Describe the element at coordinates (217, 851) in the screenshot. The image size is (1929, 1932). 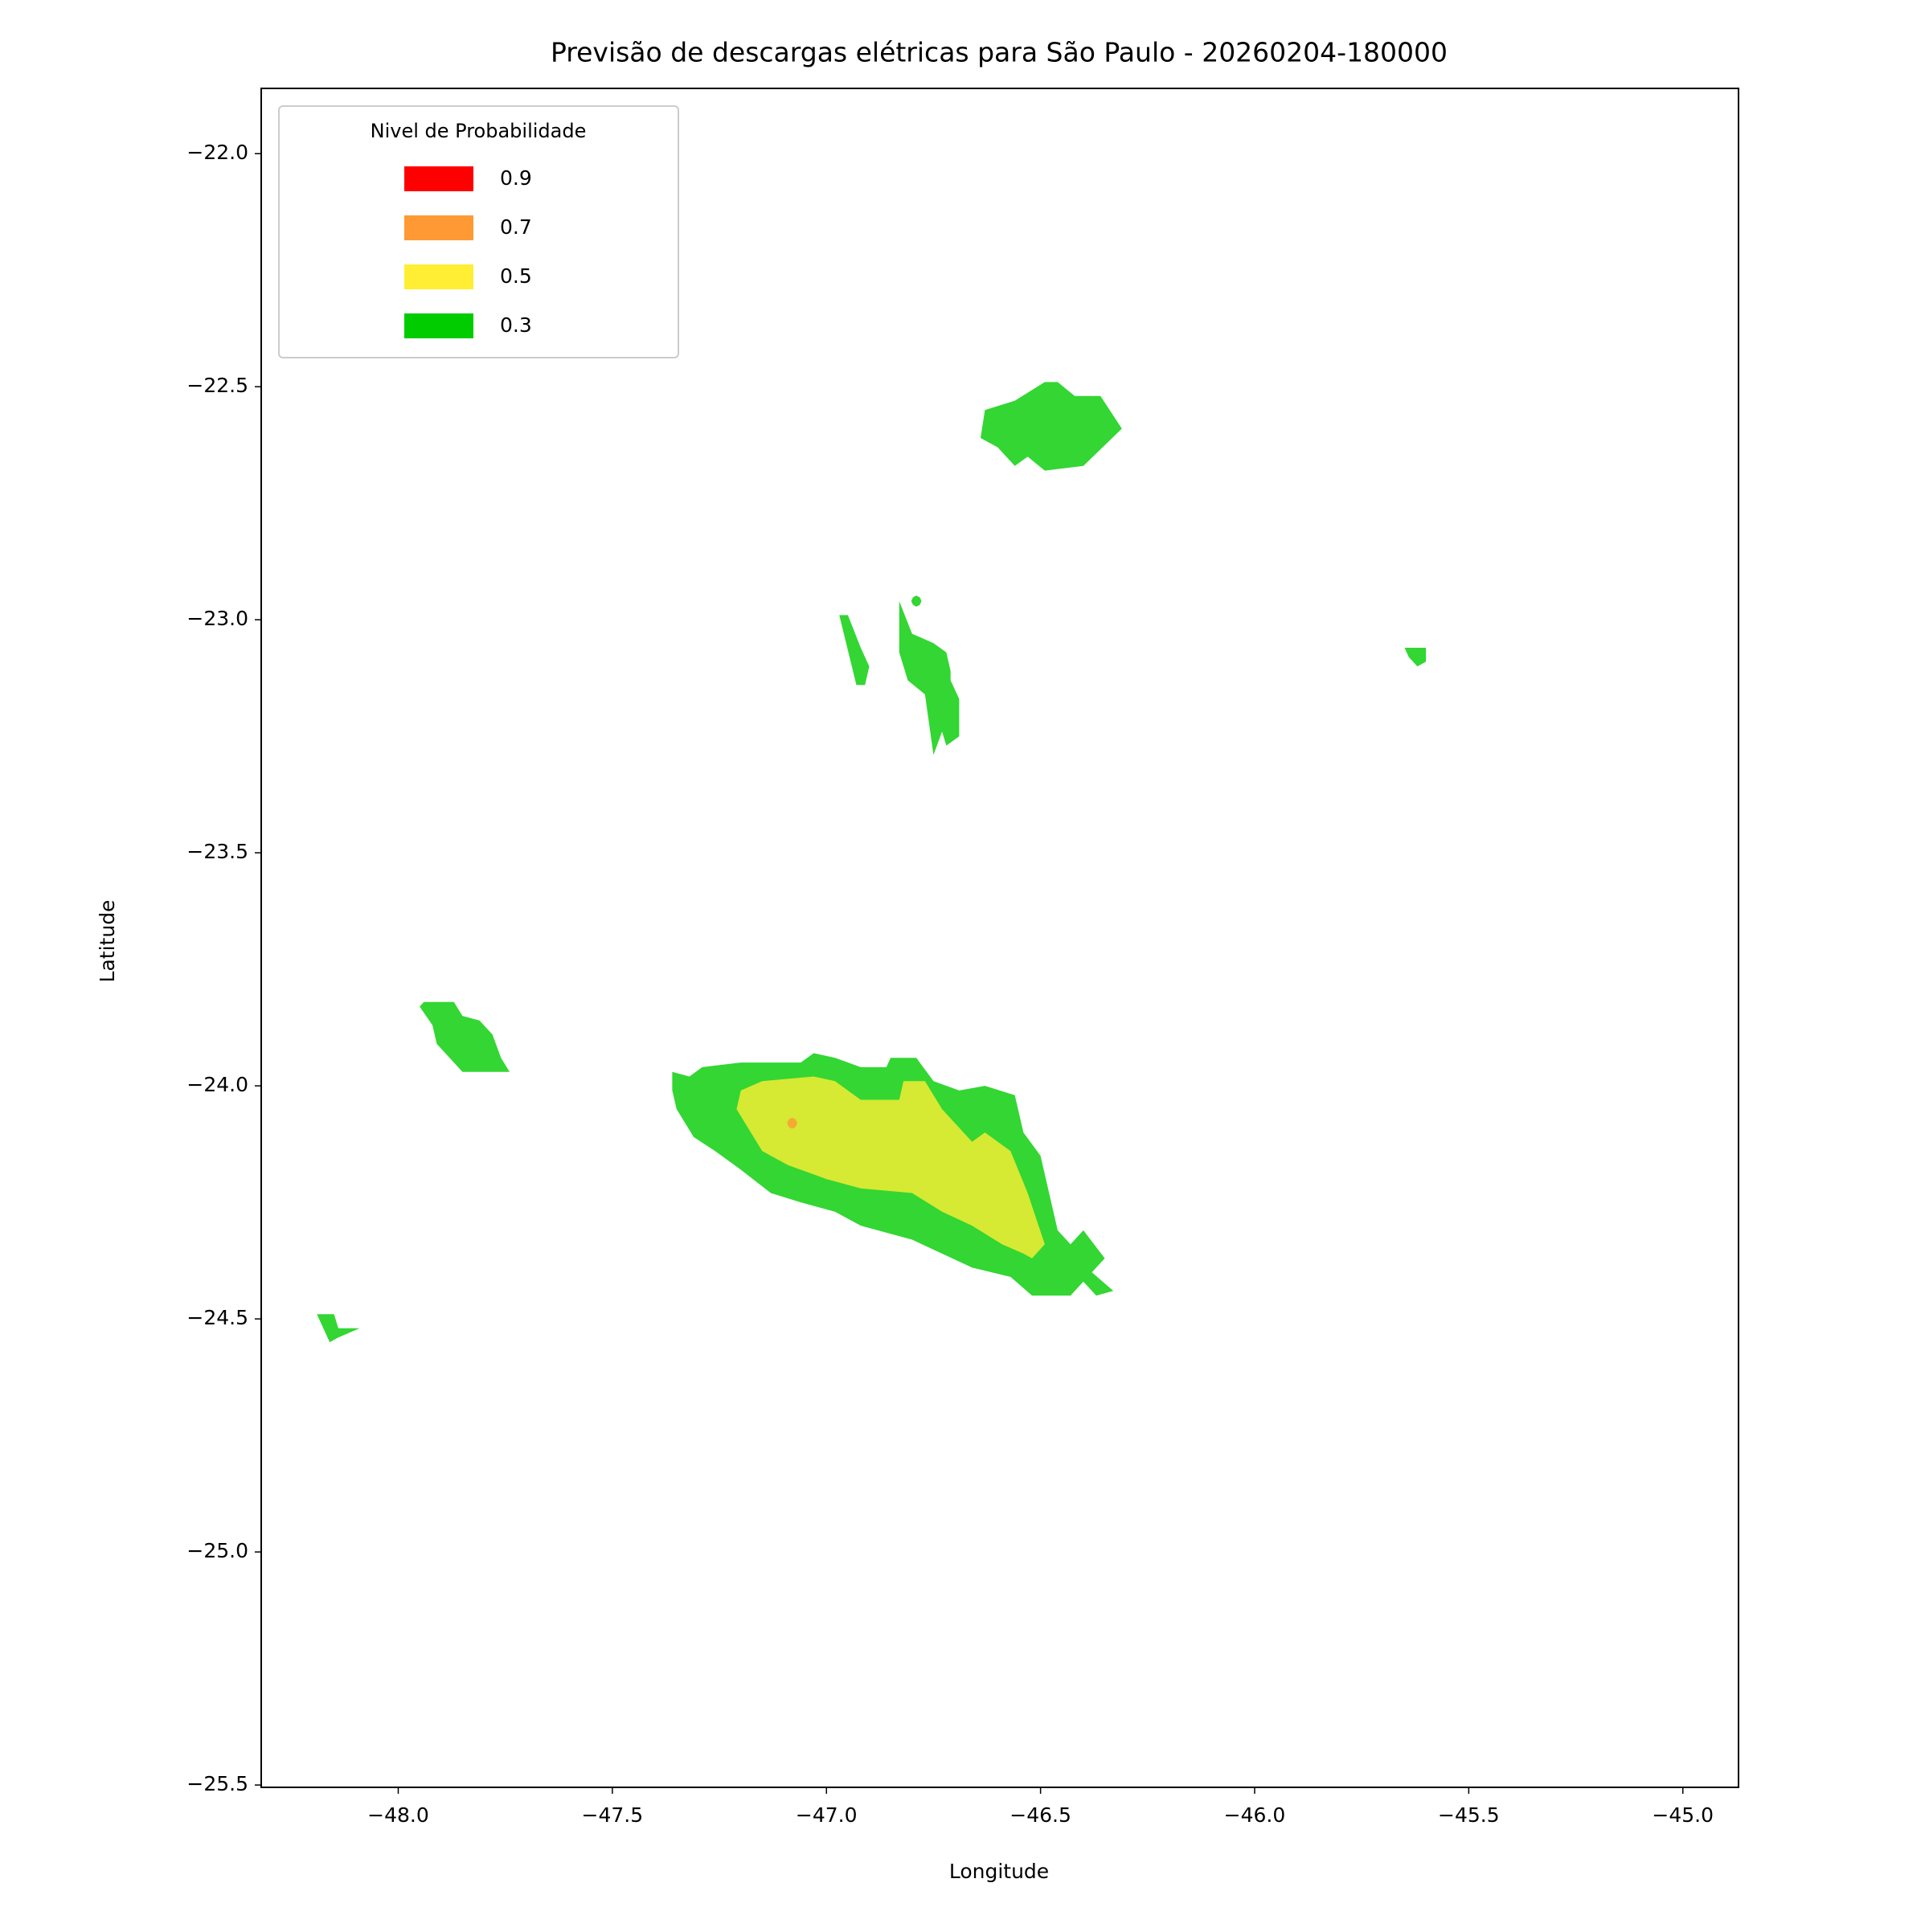
I see `y-tick-label: −23.5` at that location.